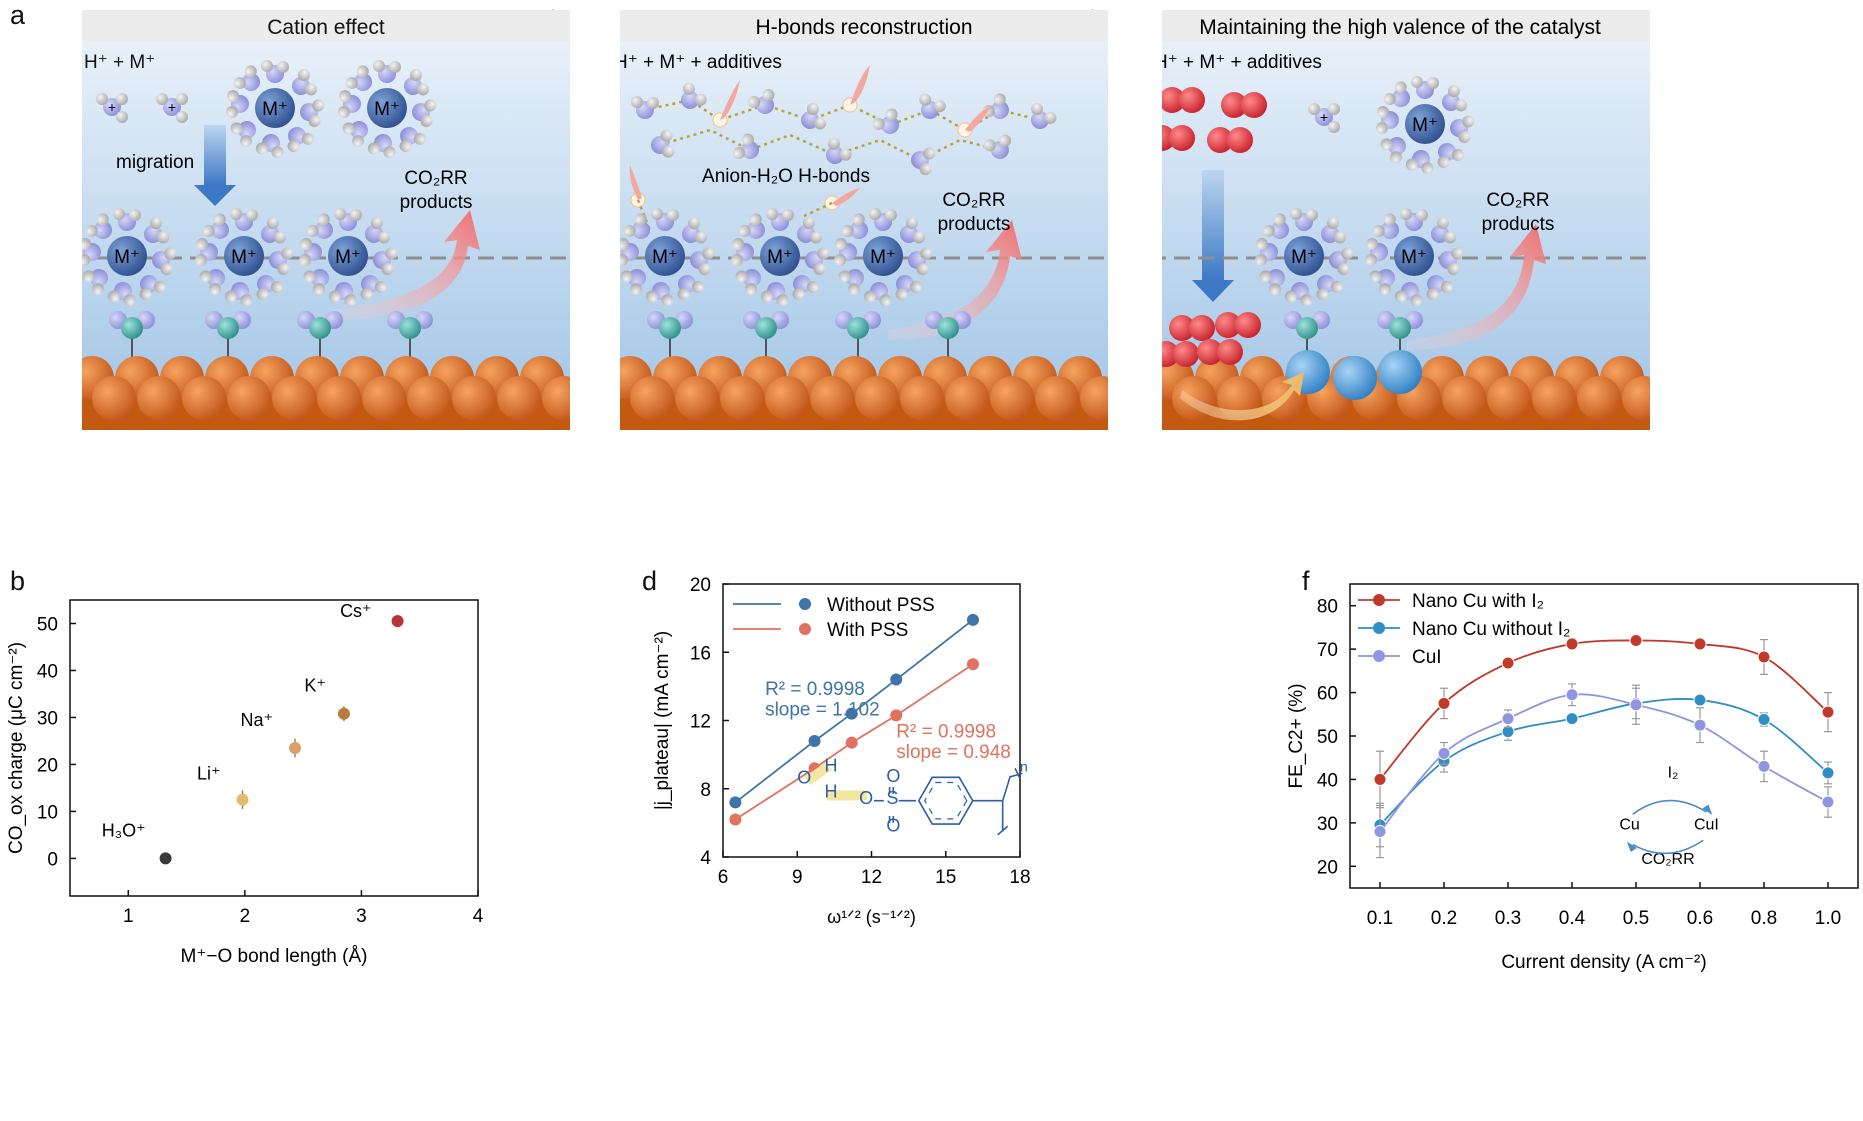 This screenshot has height=1121, width=1863. What do you see at coordinates (871, 877) in the screenshot?
I see `x-tick-label: 12` at bounding box center [871, 877].